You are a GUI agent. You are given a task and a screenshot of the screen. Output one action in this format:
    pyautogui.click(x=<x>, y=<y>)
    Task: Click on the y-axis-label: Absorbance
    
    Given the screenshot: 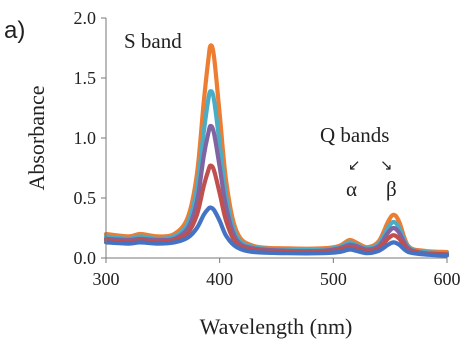 What is the action you would take?
    pyautogui.click(x=36, y=137)
    